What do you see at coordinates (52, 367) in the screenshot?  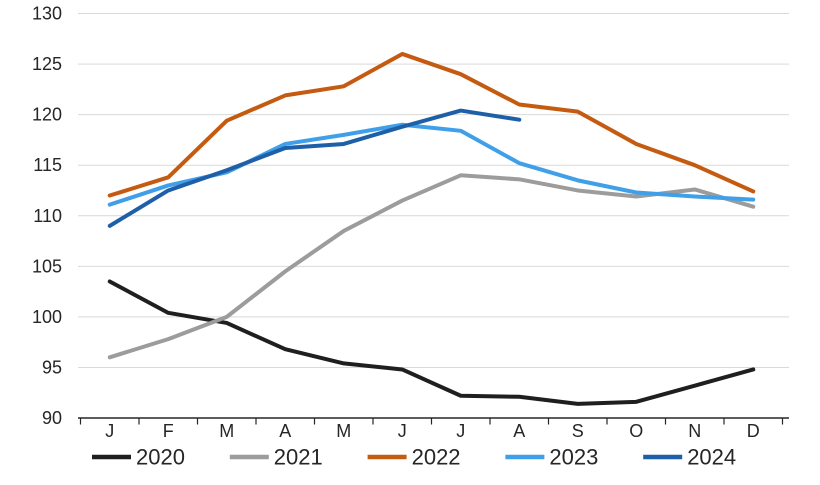 I see `y-tick-label: 95` at bounding box center [52, 367].